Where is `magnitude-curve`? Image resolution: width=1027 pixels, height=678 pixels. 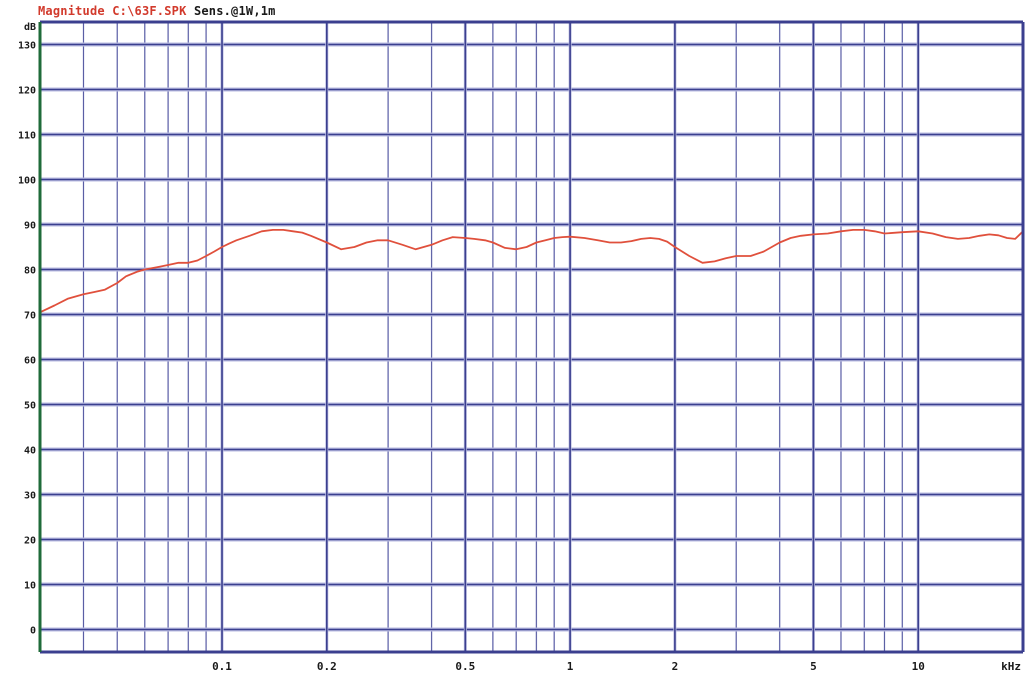
magnitude-curve is located at coordinates (531, 271).